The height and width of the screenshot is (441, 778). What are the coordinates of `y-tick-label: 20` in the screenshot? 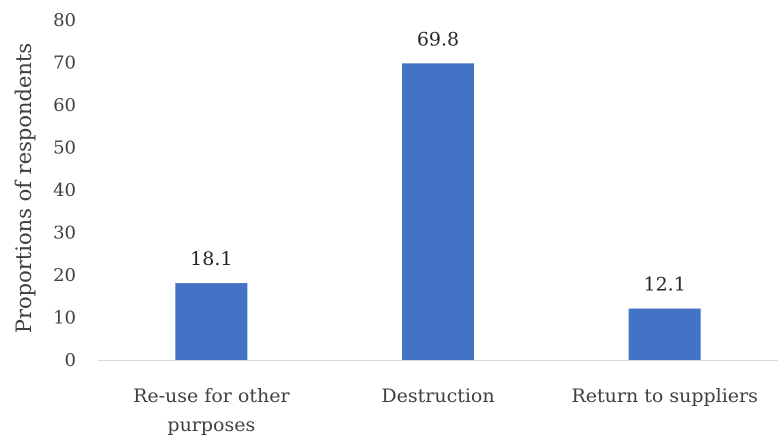 It's located at (64, 275).